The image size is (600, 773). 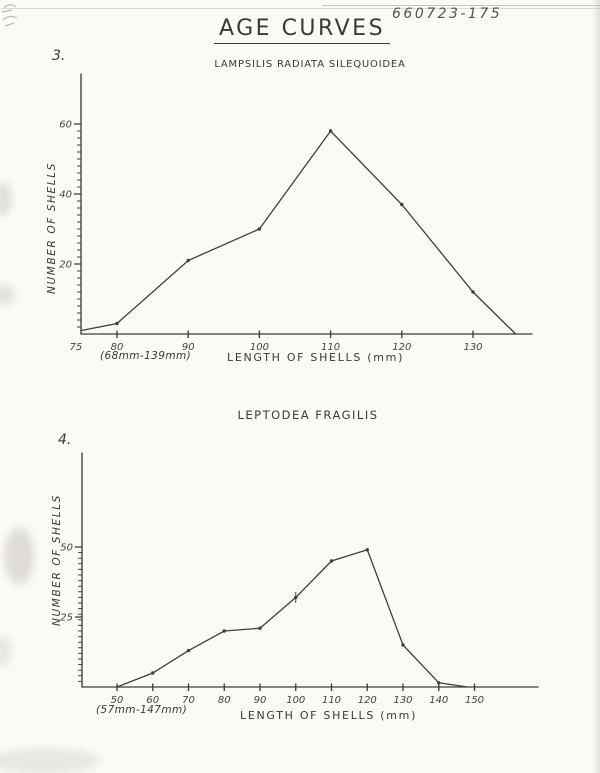 What do you see at coordinates (146, 356) in the screenshot?
I see `chart-3-range-note: (68mm-139mm)` at bounding box center [146, 356].